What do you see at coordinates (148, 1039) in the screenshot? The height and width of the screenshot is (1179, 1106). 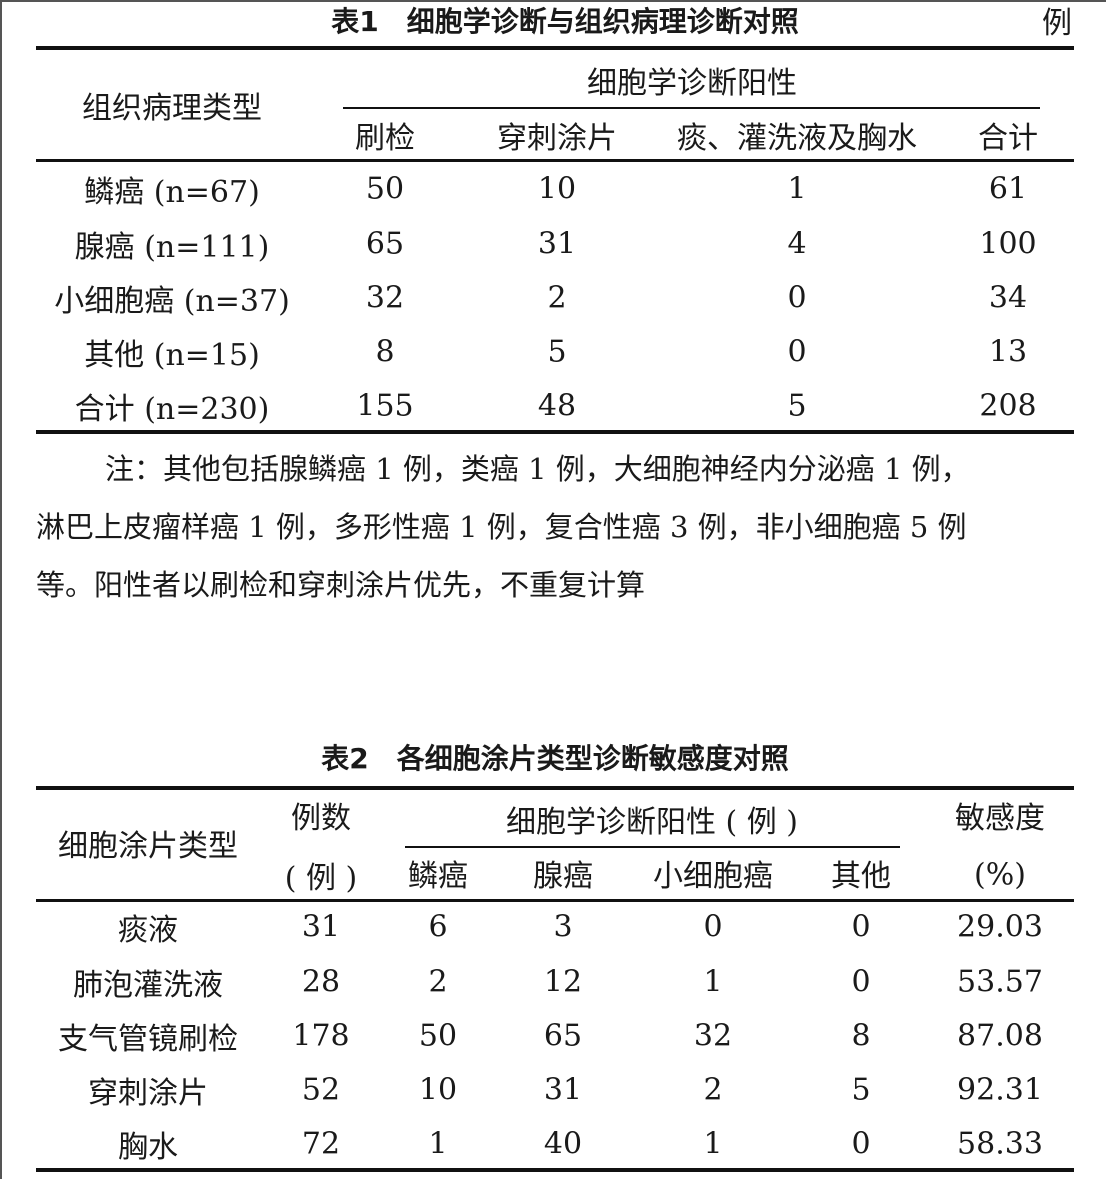 I see `row-label: 支气管镜刷检` at bounding box center [148, 1039].